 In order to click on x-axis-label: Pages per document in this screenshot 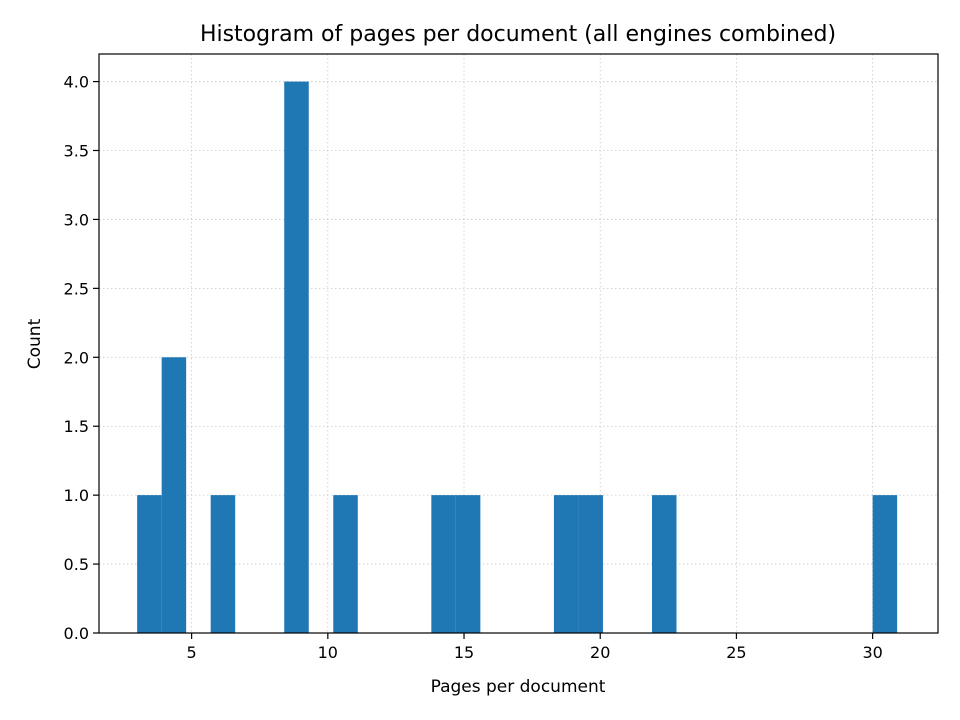, I will do `click(518, 687)`.